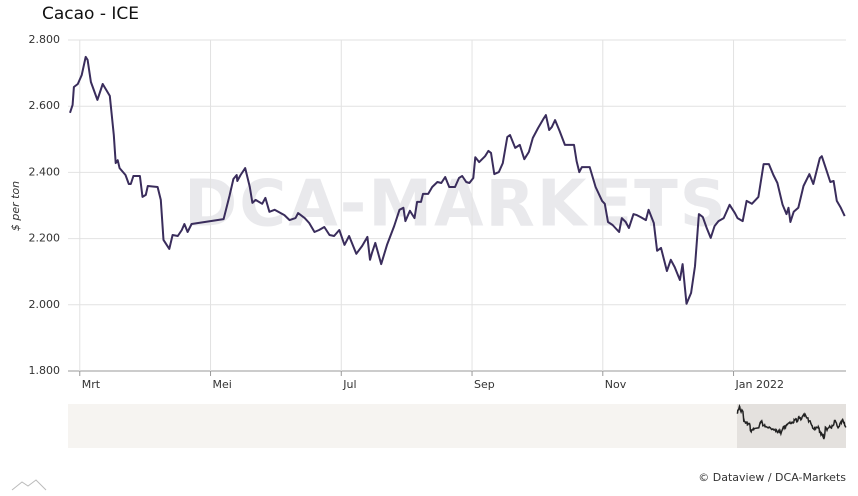 Image resolution: width=858 pixels, height=496 pixels. Describe the element at coordinates (616, 384) in the screenshot. I see `x-tick-label: Nov` at that location.